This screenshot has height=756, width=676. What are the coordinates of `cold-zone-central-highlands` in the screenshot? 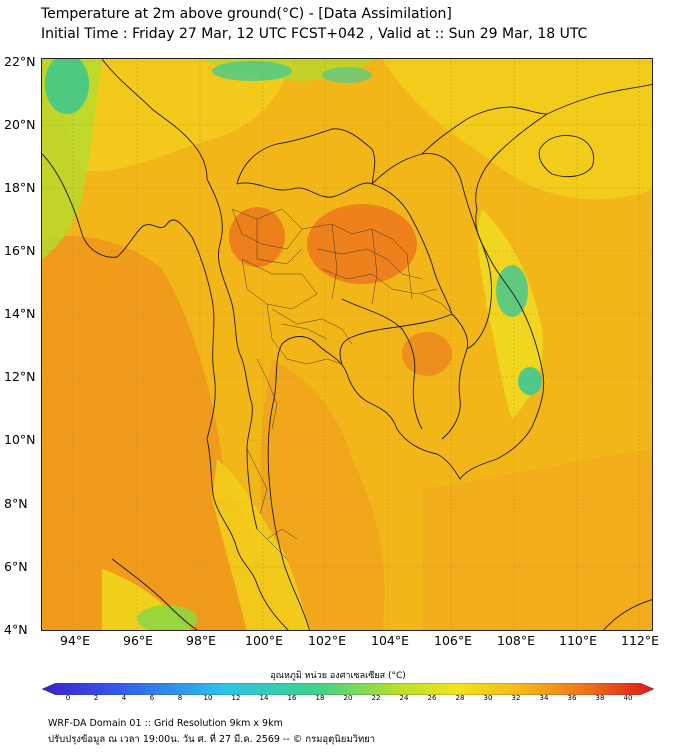 It's located at (530, 381).